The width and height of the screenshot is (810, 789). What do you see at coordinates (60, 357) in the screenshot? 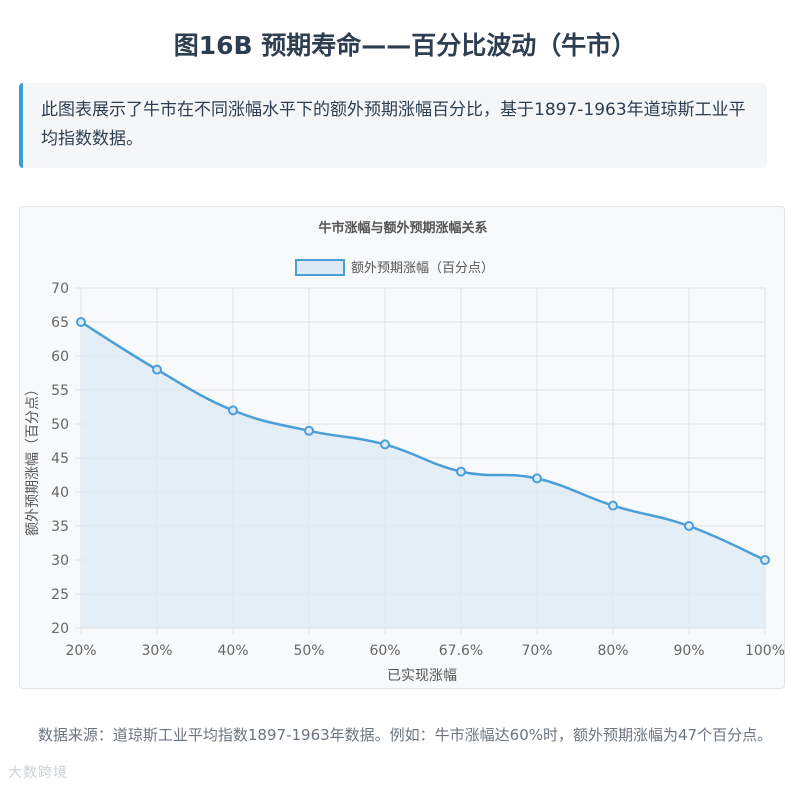
I see `y-tick-label: 60` at bounding box center [60, 357].